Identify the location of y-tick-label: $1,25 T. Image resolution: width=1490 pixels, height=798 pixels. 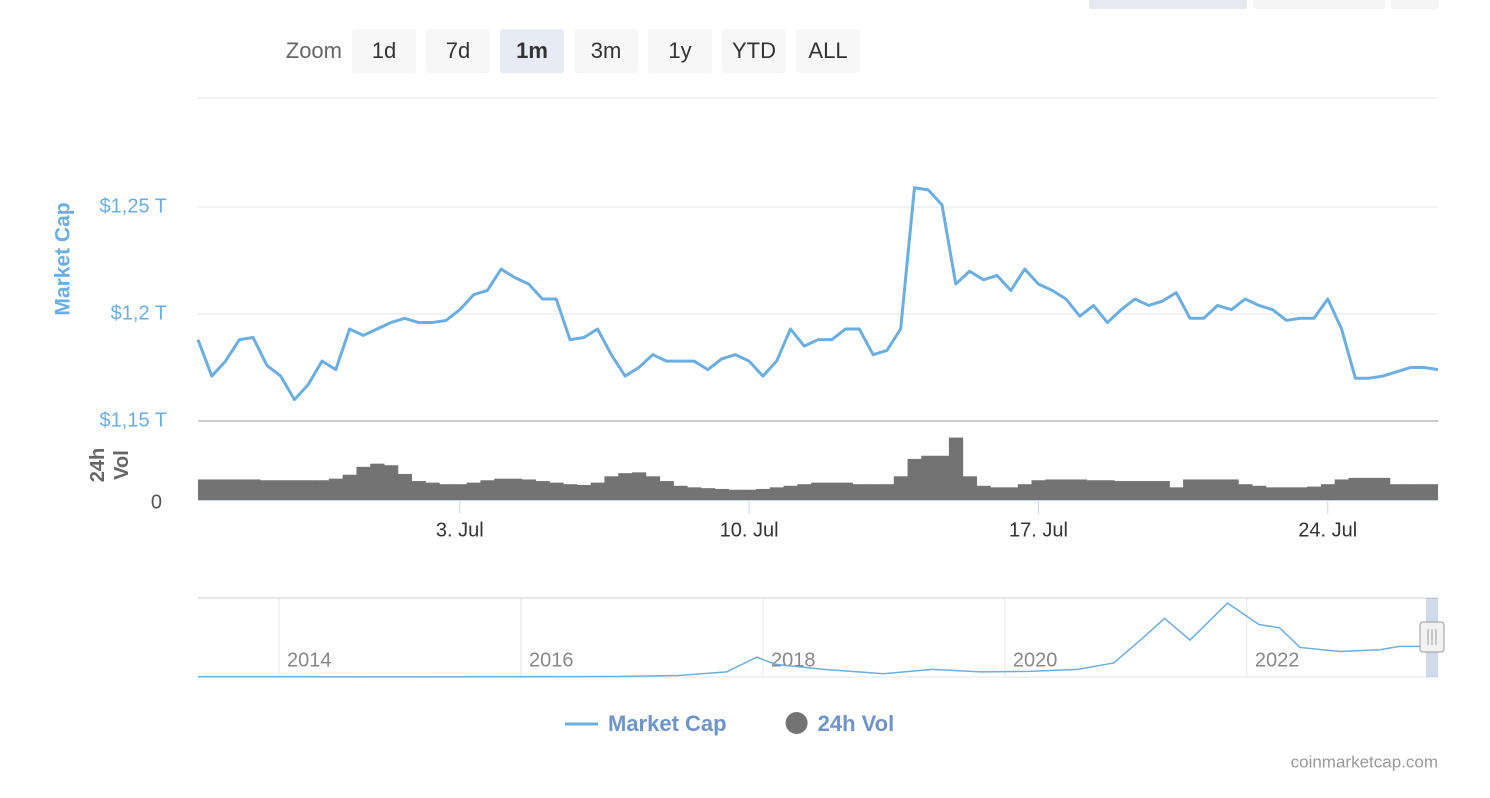
(133, 206).